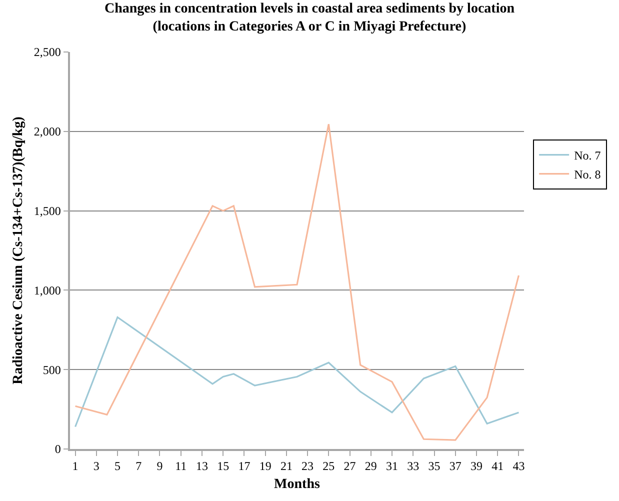 Image resolution: width=619 pixels, height=501 pixels. What do you see at coordinates (139, 466) in the screenshot?
I see `x-tick-label: 7` at bounding box center [139, 466].